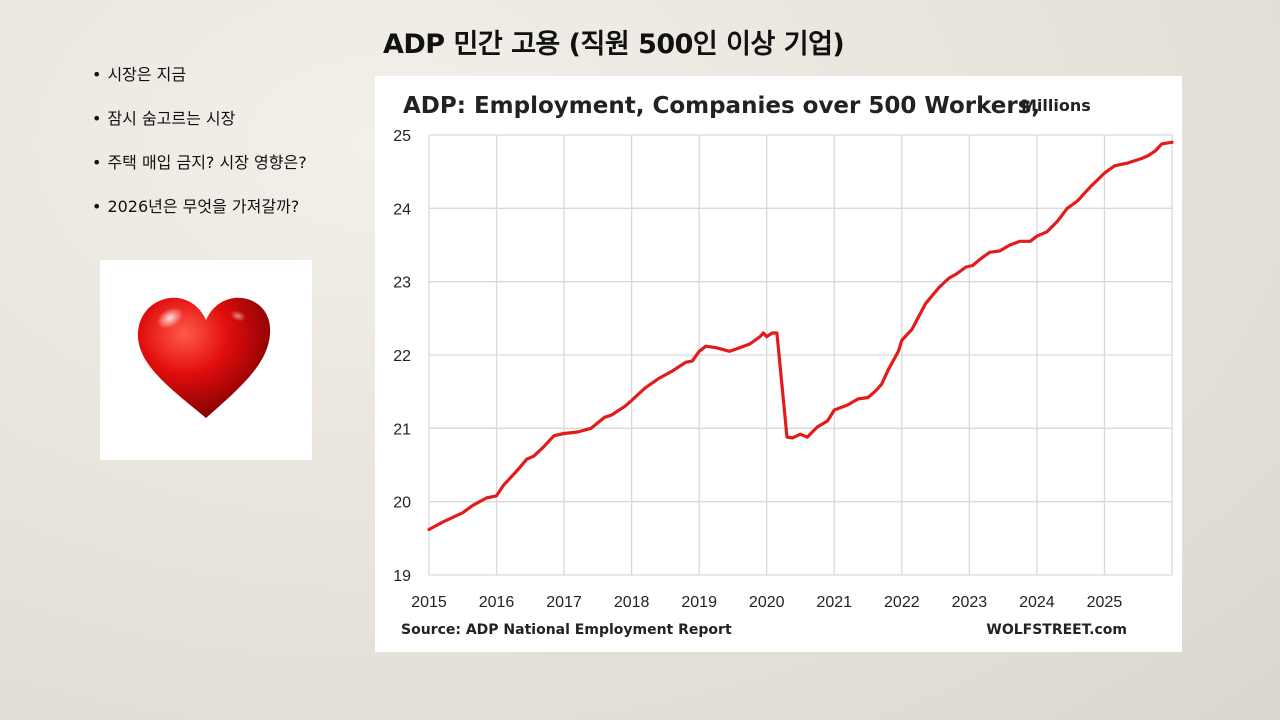  I want to click on x-tick-label: 2024, so click(1037, 602).